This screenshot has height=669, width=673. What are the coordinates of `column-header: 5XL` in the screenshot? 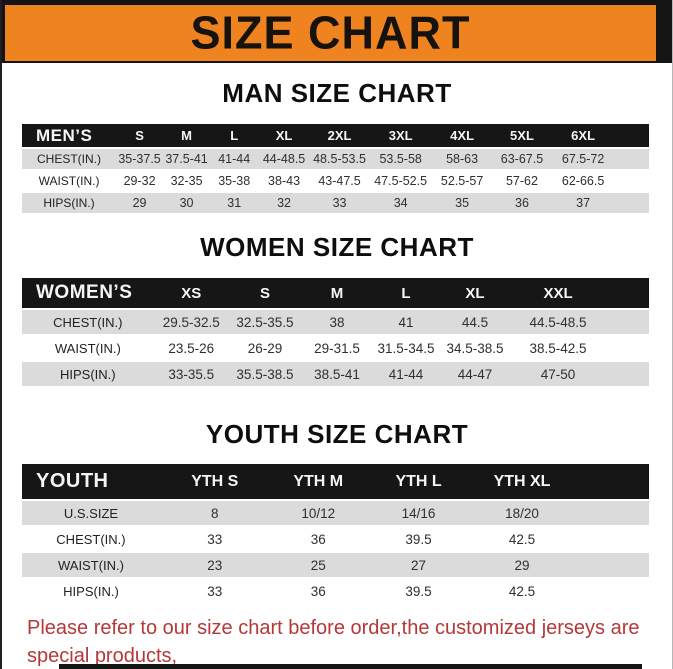 It's located at (522, 135).